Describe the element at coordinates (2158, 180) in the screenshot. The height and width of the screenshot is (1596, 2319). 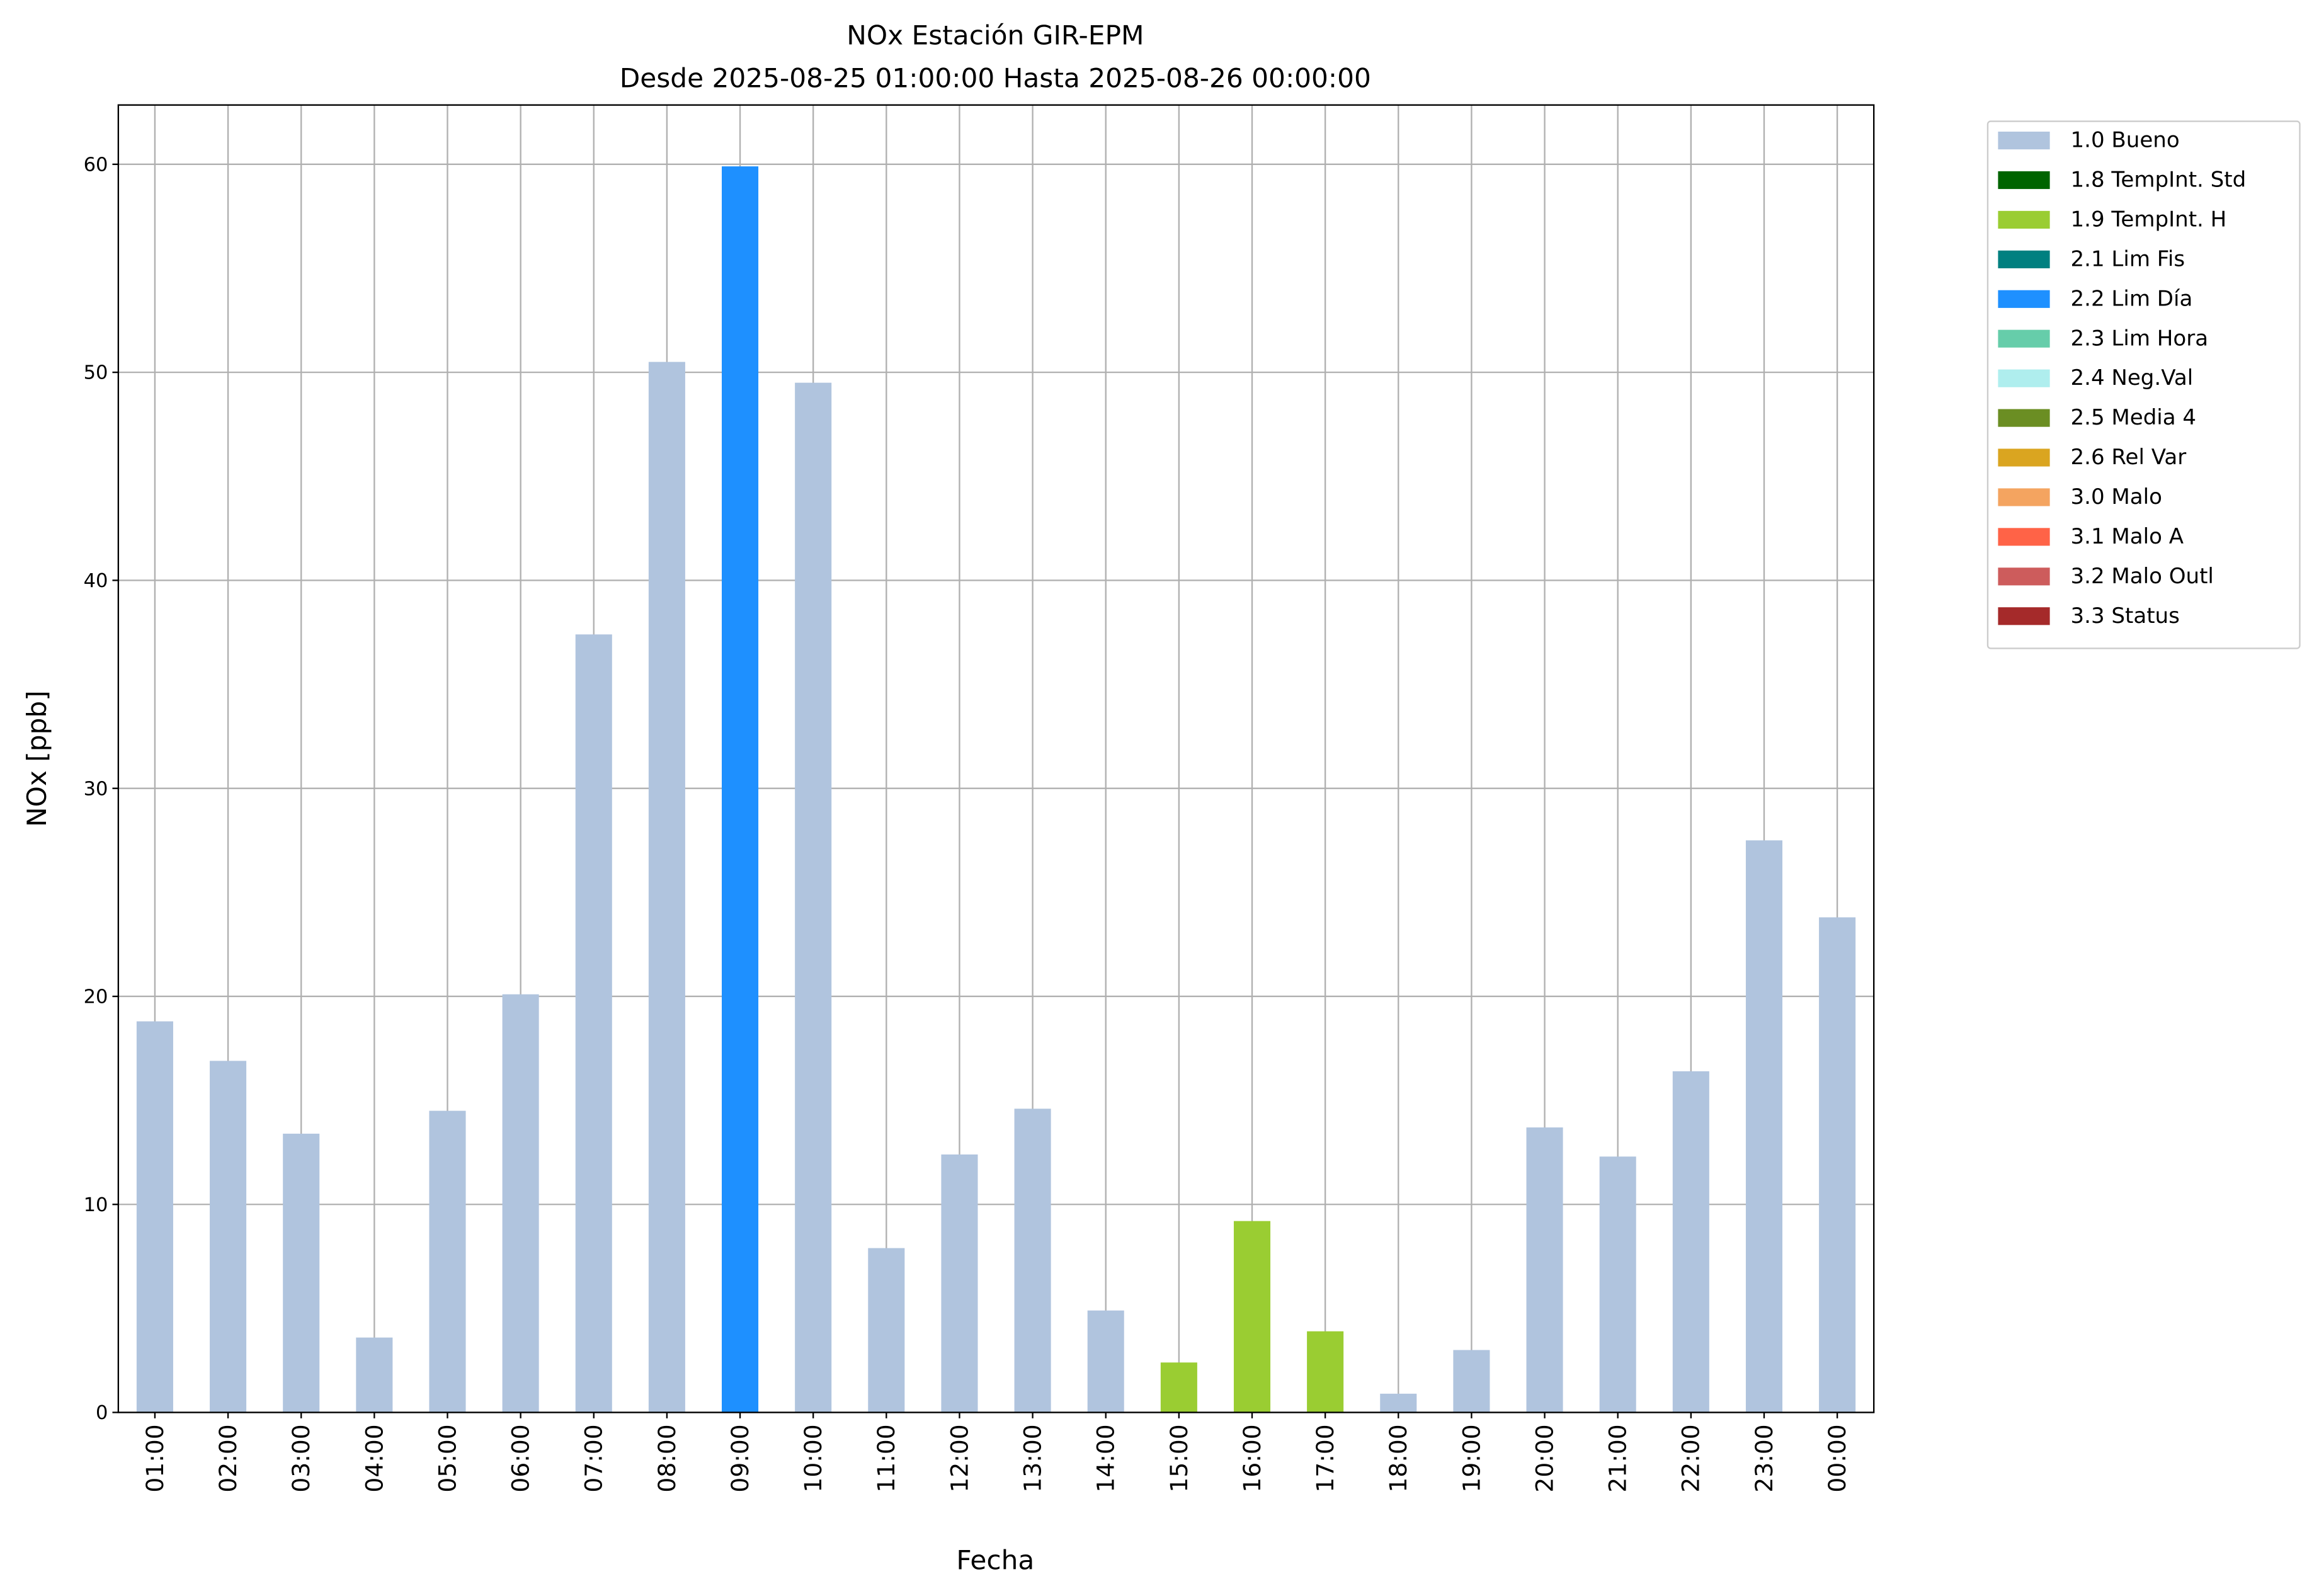
I see `legend-label: 1.8 TempInt. Std` at that location.